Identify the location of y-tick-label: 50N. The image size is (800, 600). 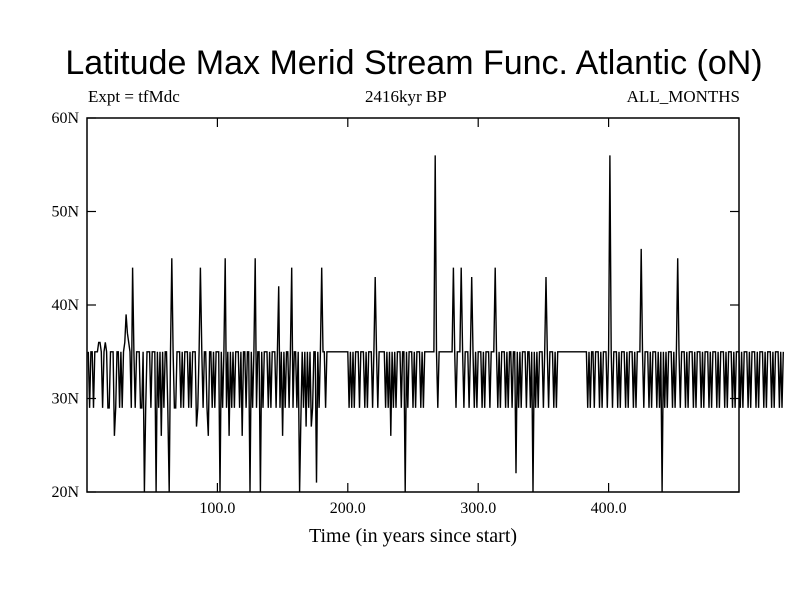
(65, 212).